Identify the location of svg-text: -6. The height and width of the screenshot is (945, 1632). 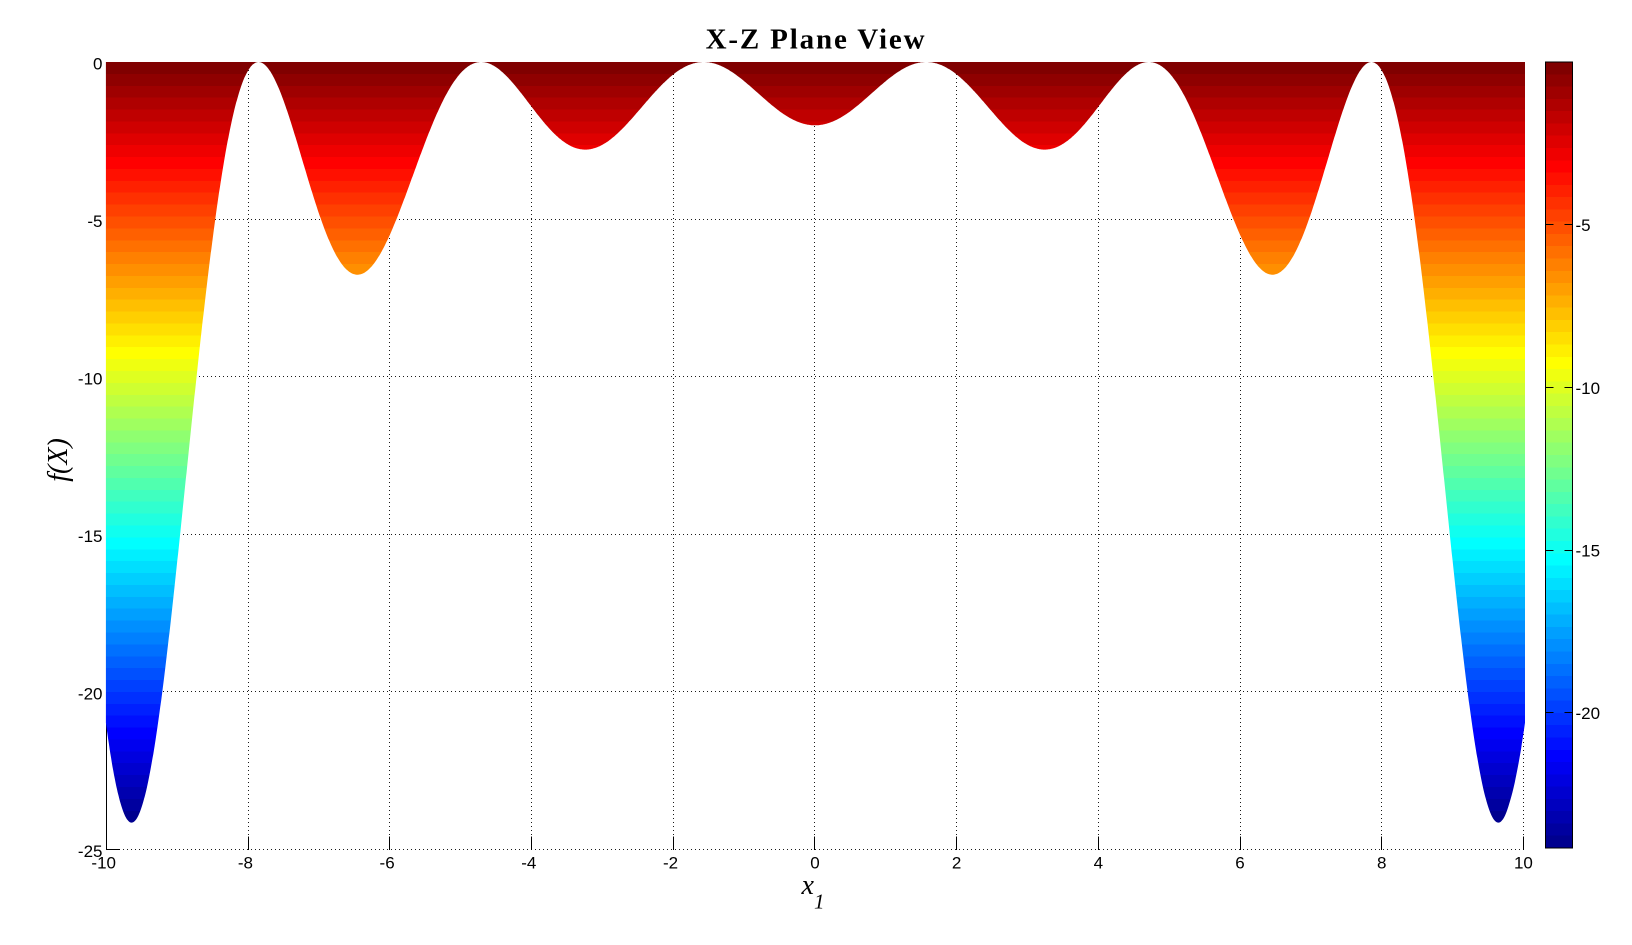
(387, 863).